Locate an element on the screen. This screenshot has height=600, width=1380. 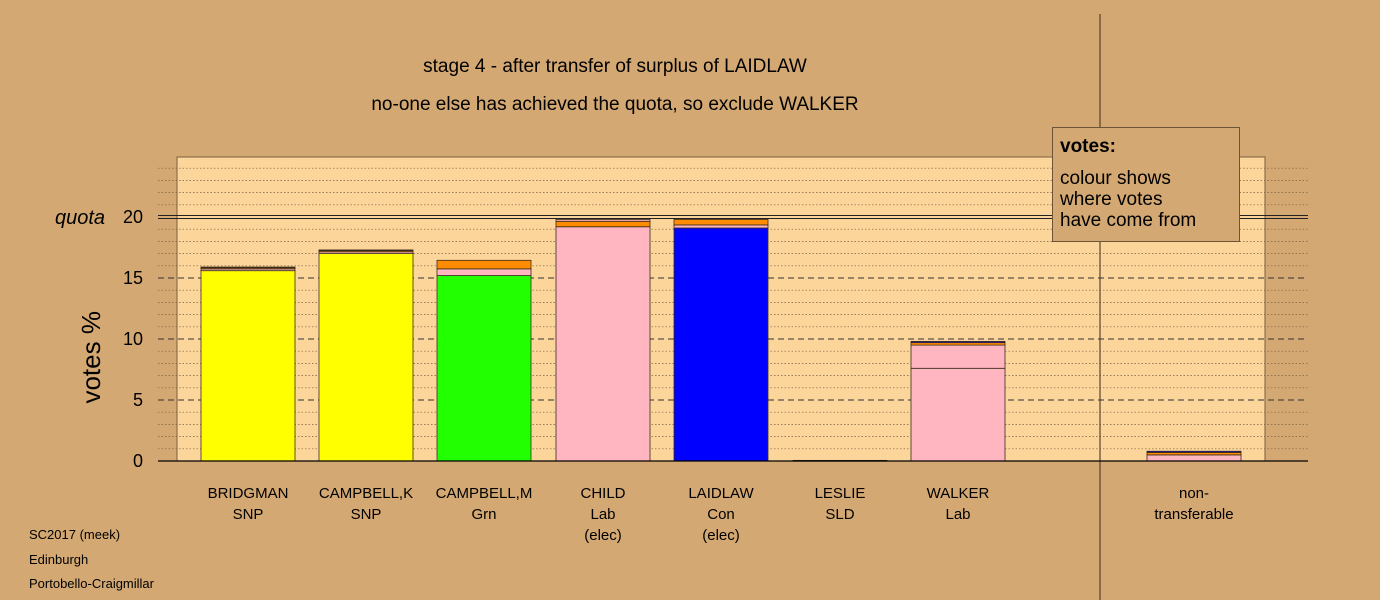
category-label: BRIDGMAN is located at coordinates (248, 493).